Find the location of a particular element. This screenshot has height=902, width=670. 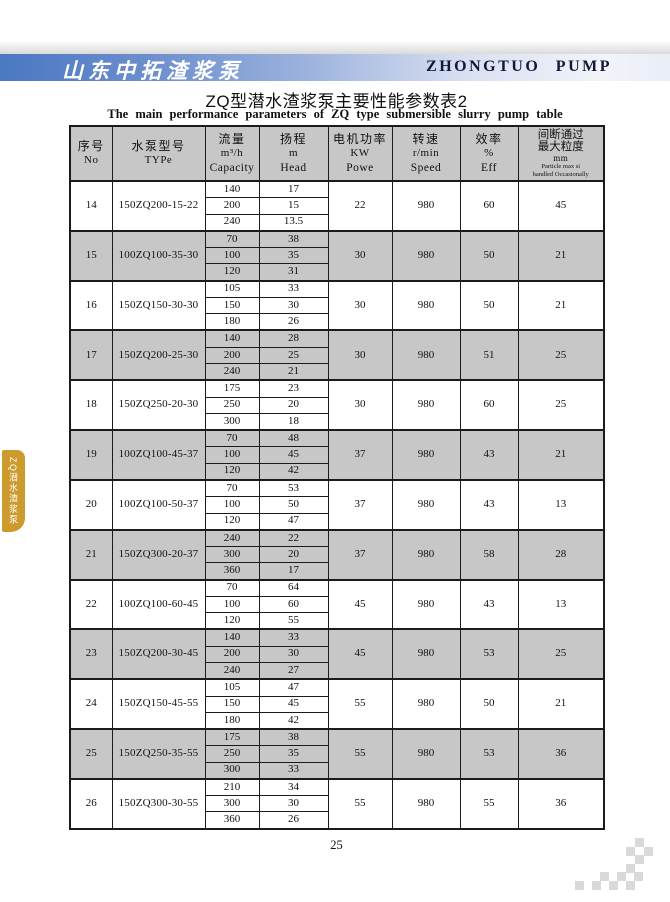

table-row: 17 150ZQ200-25-30 140 28 30 980 51 25 is located at coordinates (337, 355).